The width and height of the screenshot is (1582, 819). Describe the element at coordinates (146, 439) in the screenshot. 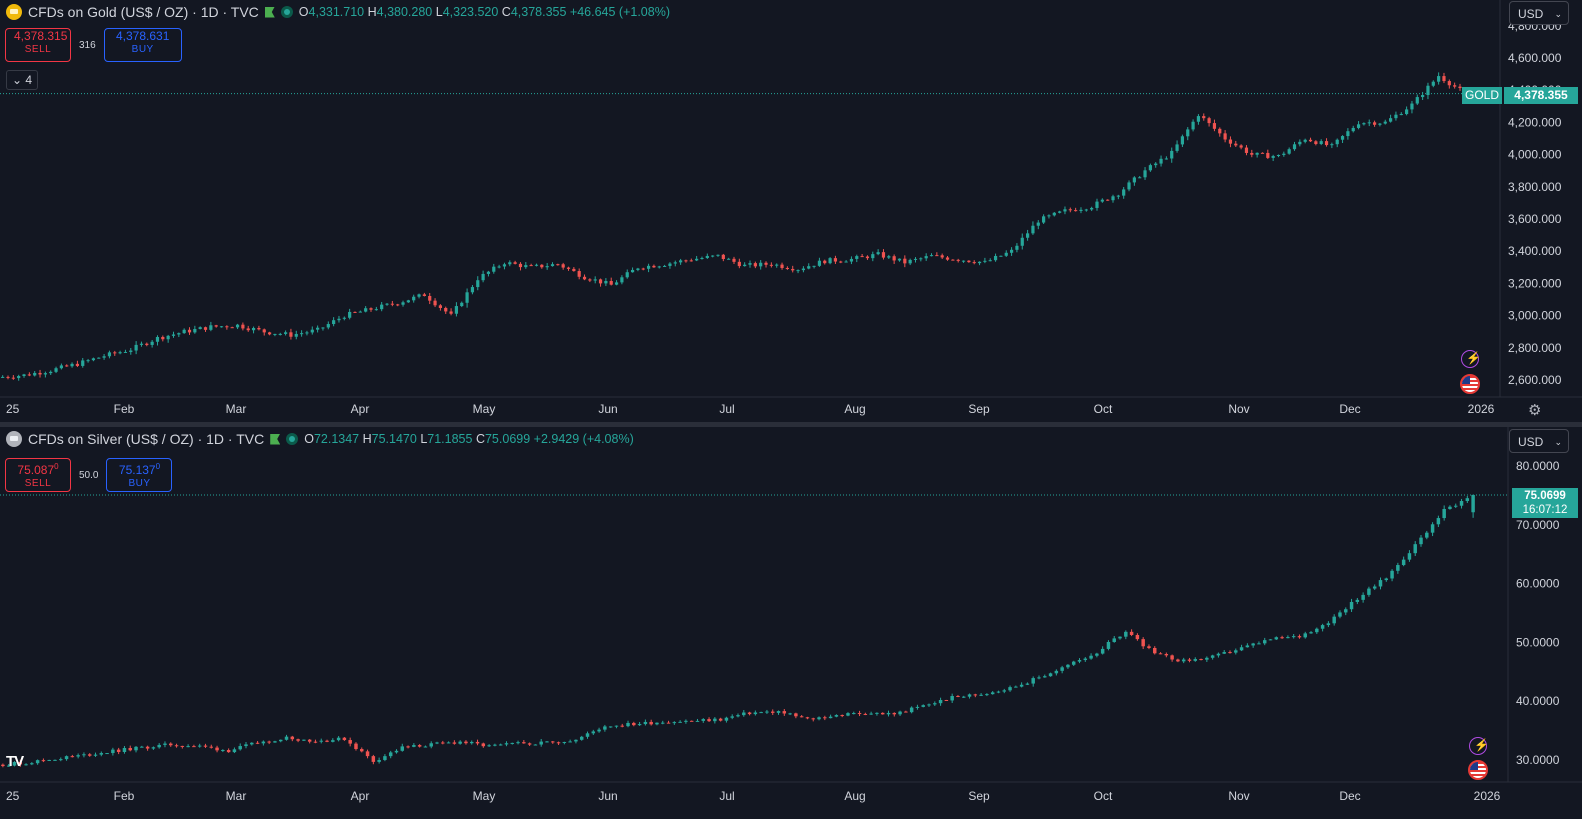

I see `symbol-title: CFDs on Silver (US$ / OZ) · 1D · TVC` at that location.